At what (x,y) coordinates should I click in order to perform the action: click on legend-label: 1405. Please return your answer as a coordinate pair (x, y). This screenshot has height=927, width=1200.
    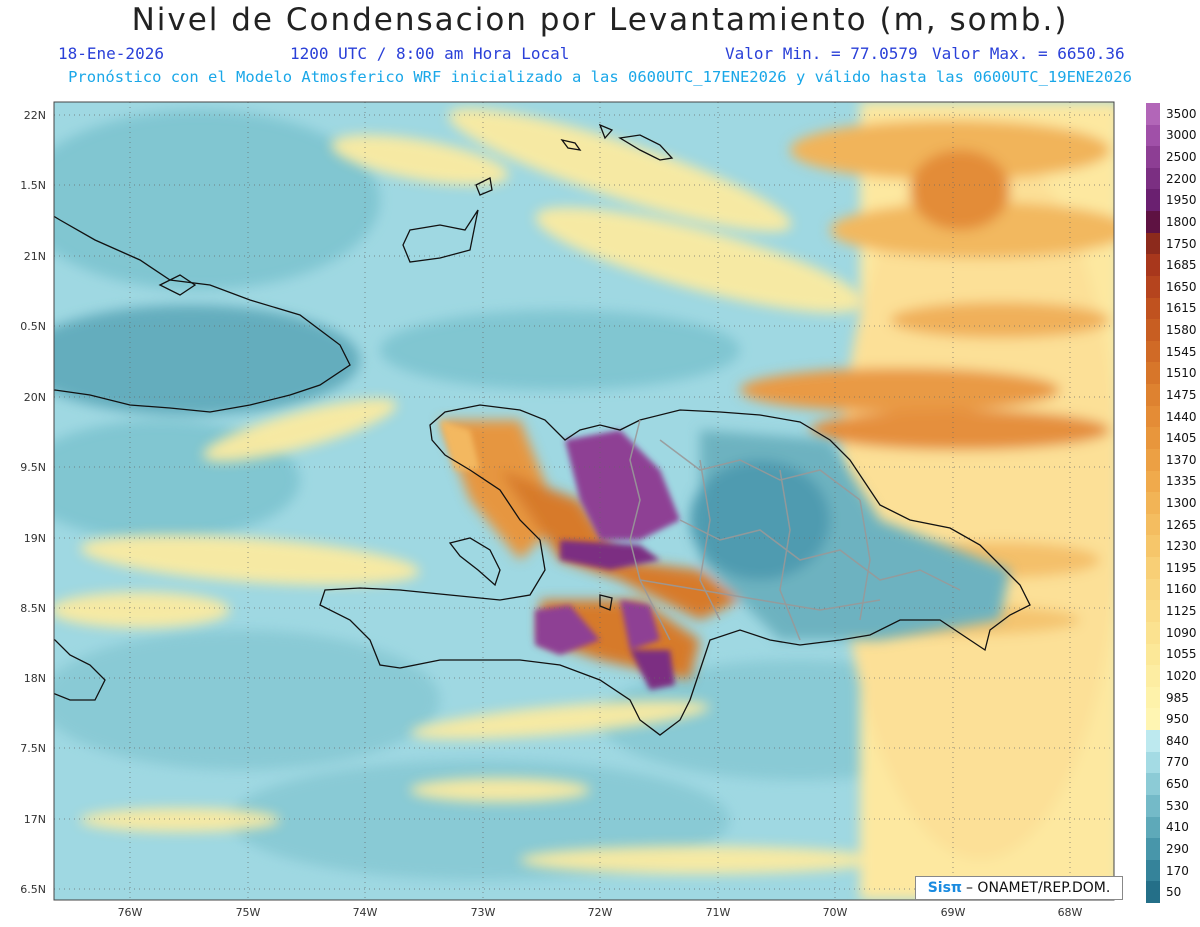
    Looking at the image, I should click on (1181, 438).